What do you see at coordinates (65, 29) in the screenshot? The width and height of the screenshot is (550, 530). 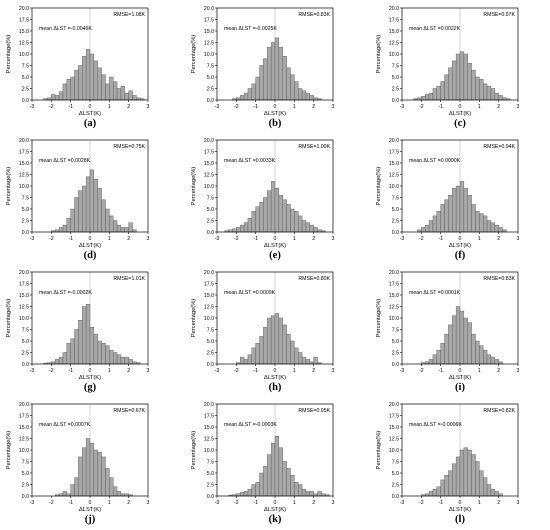 I see `mean-annotation: mean ΔLST =-0.0046K` at bounding box center [65, 29].